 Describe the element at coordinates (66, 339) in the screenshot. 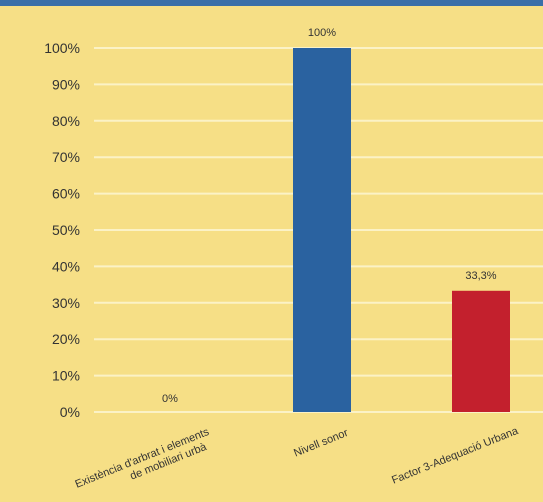

I see `y-tick-label: 20%` at that location.